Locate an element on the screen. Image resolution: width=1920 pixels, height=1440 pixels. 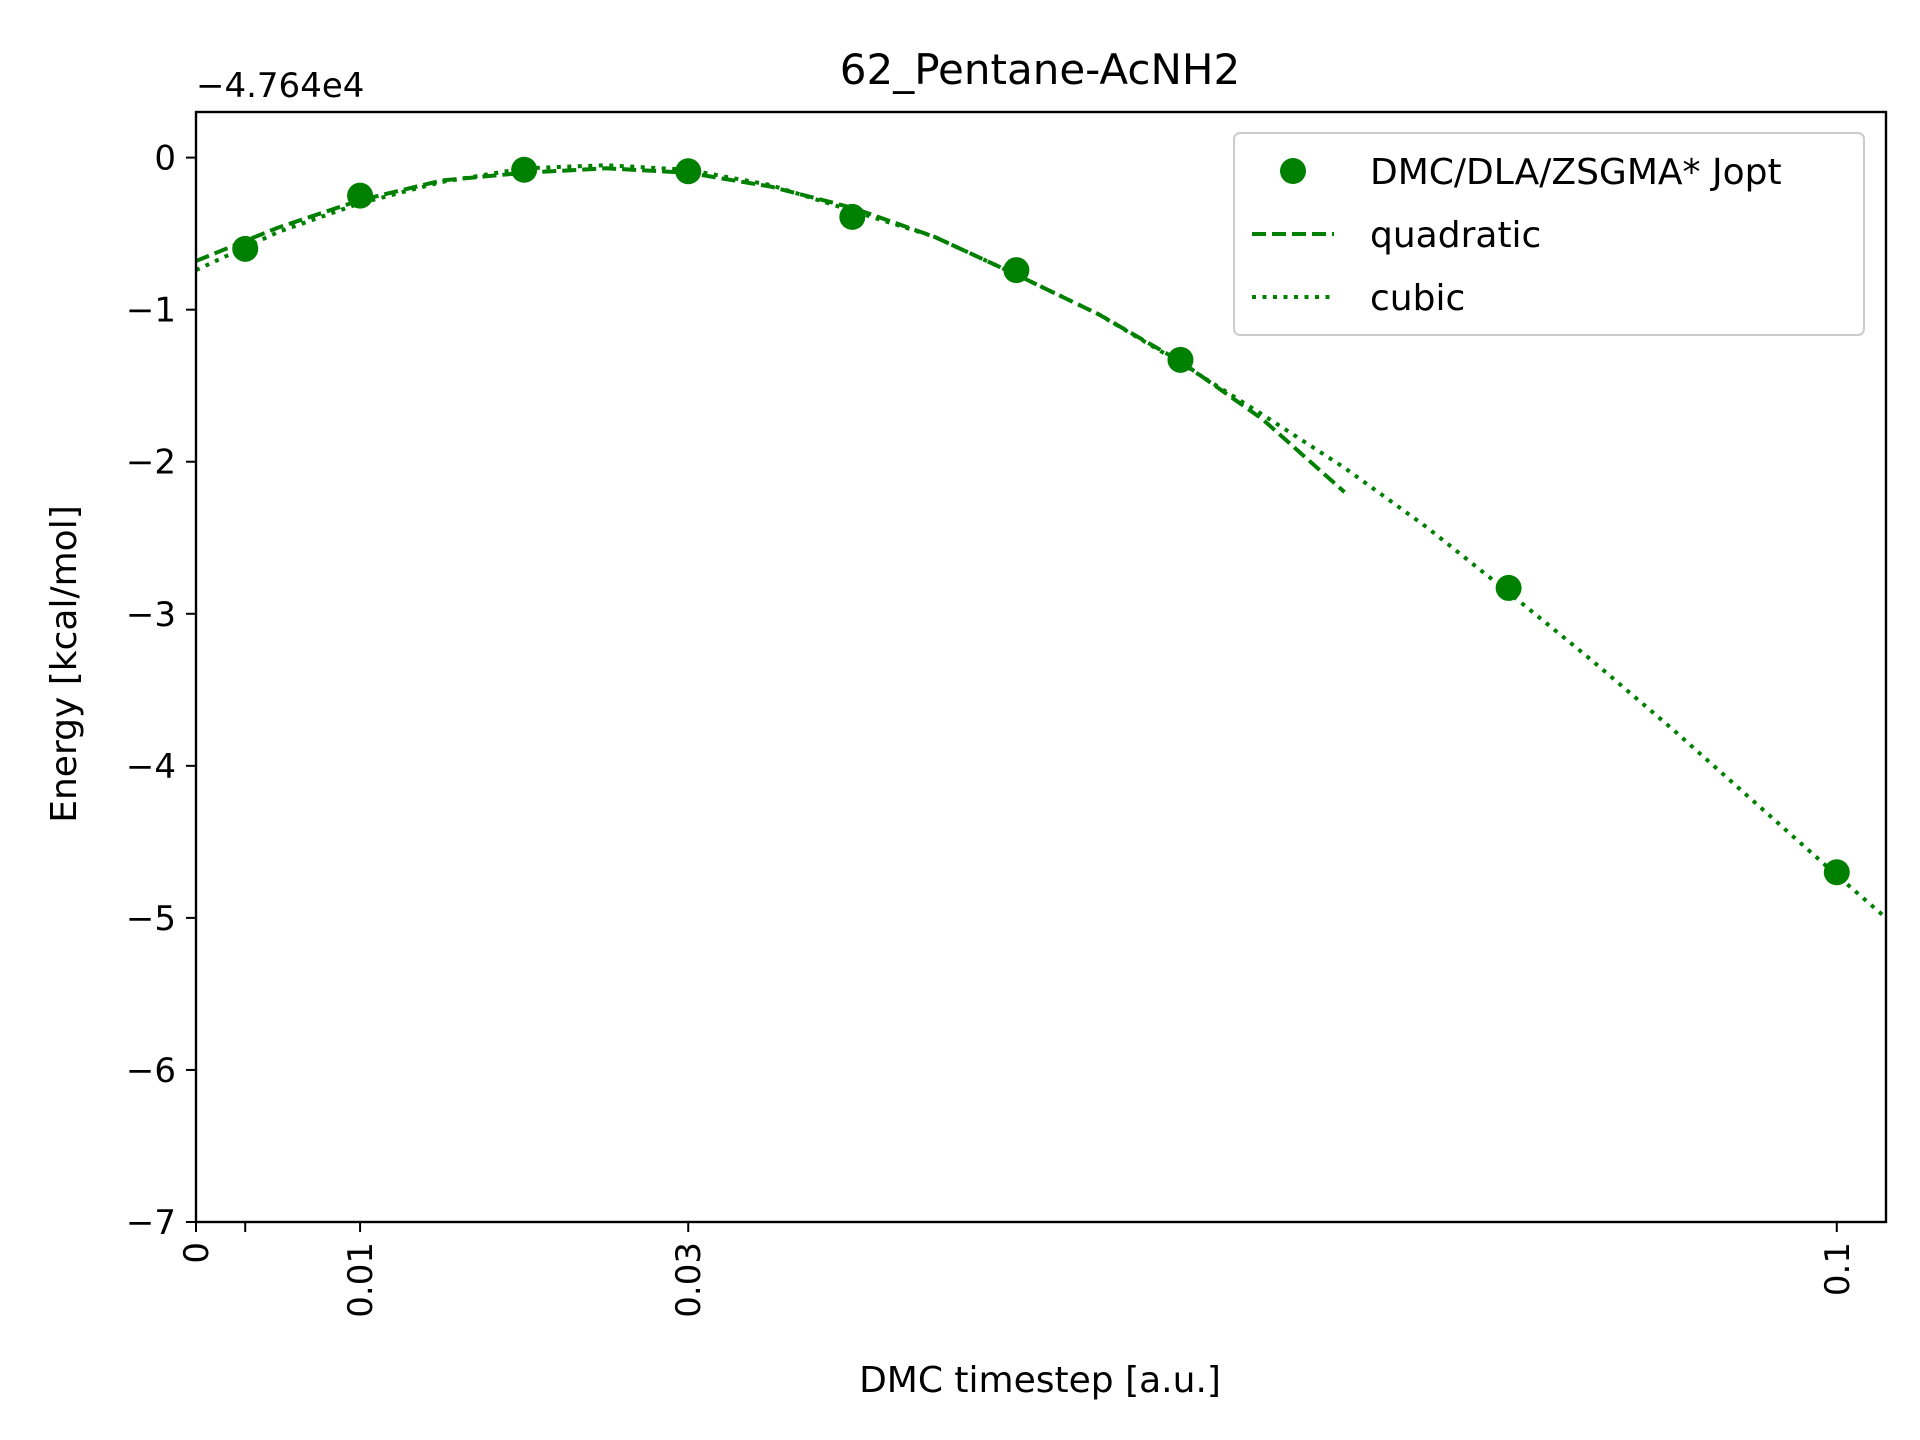
x-tick-label: 0.03 is located at coordinates (689, 1280).